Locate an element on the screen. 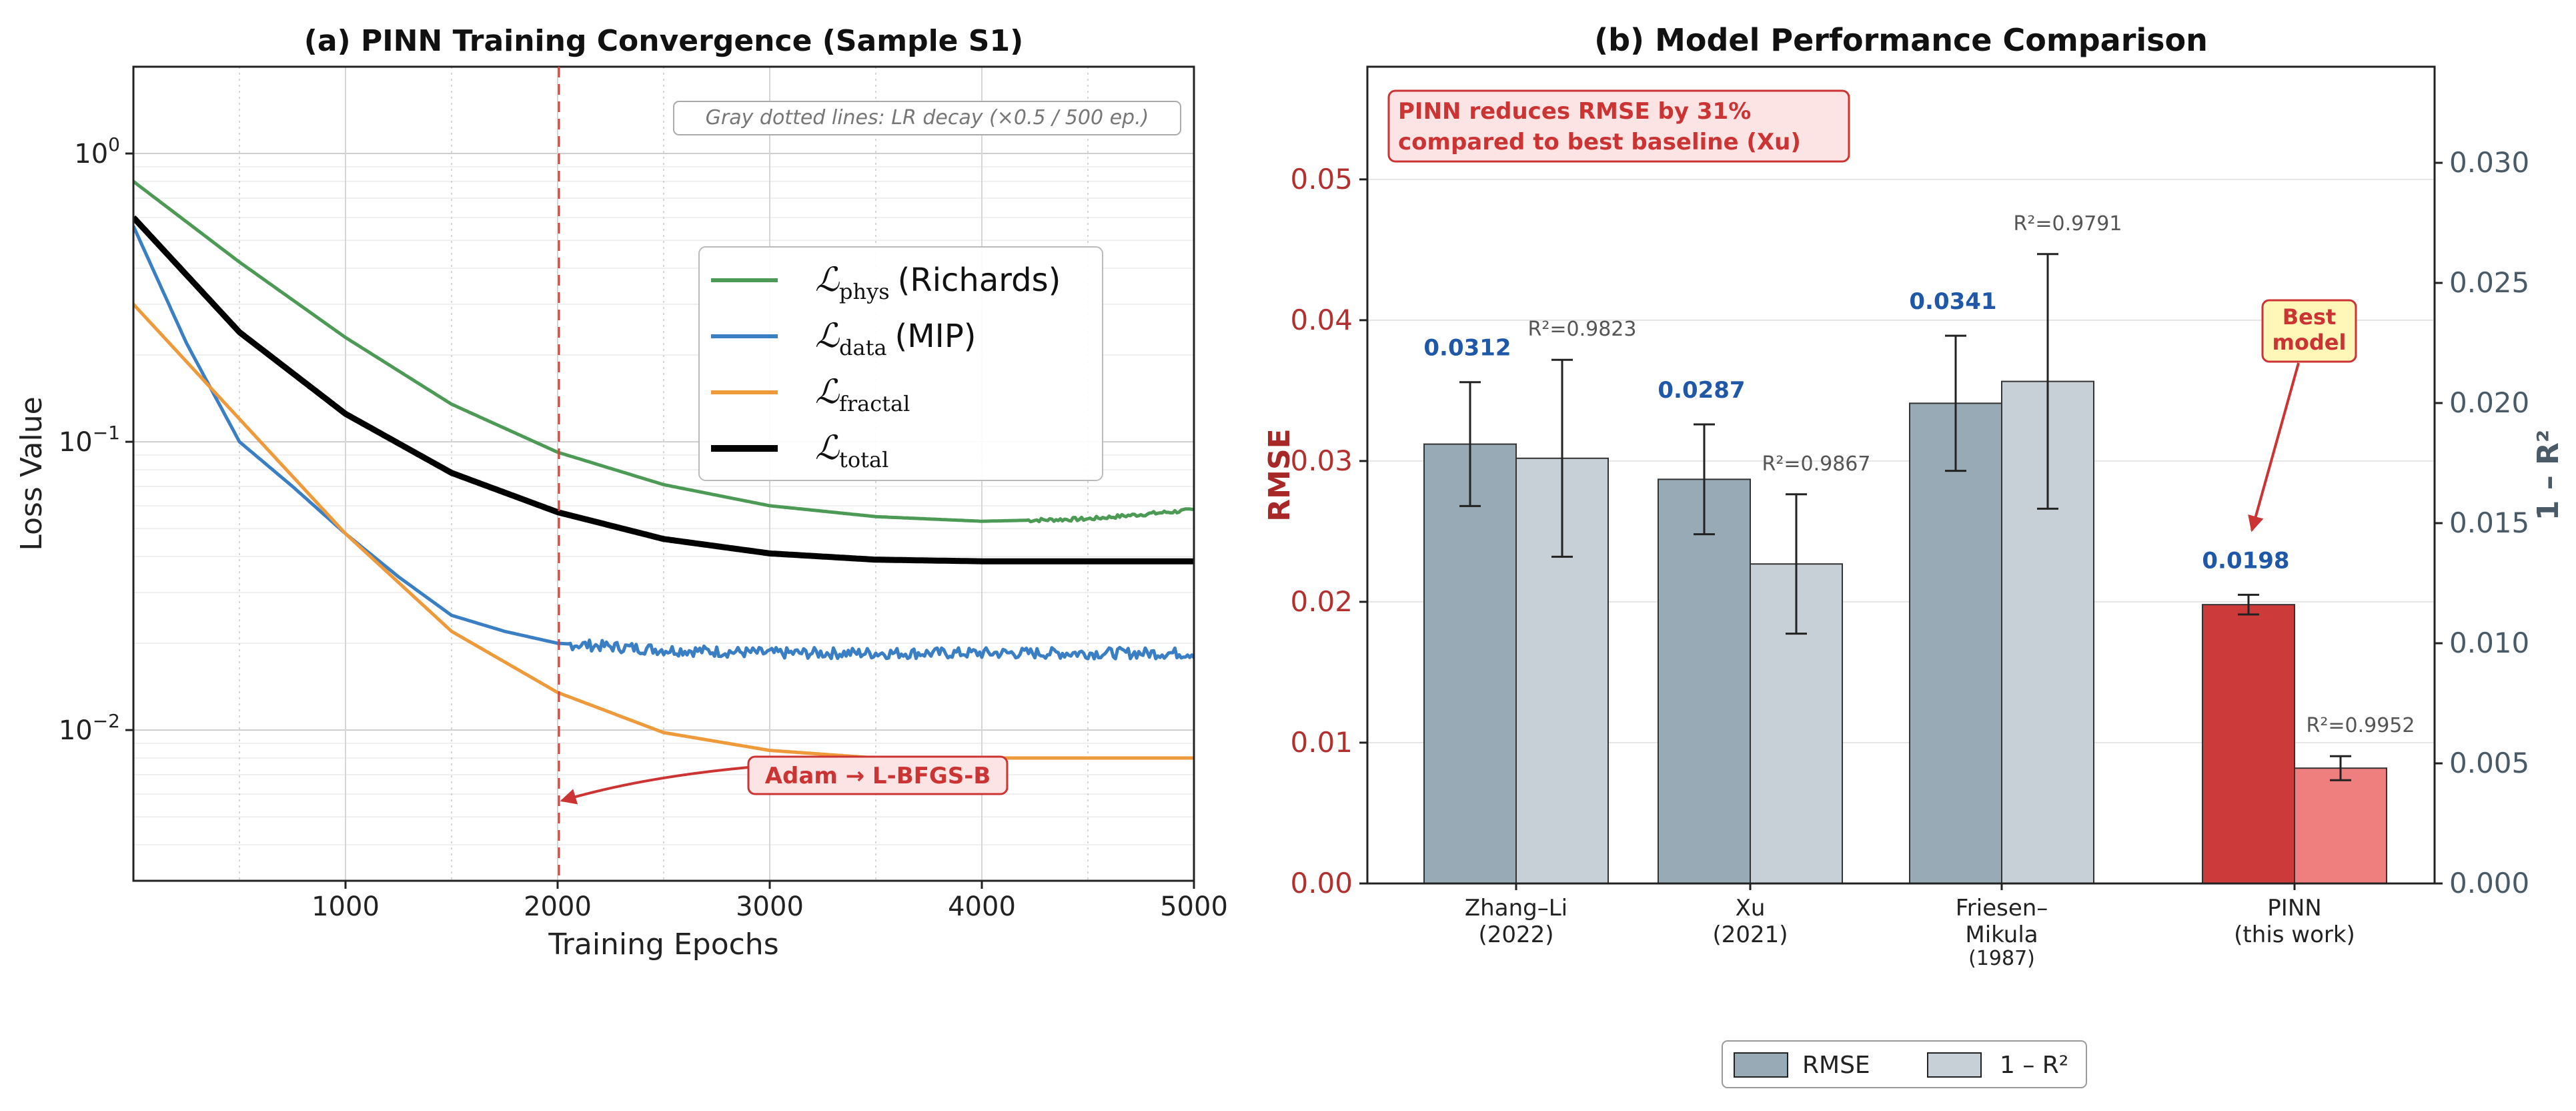 The height and width of the screenshot is (1111, 2576). legend-label-fractal: ℒfractal is located at coordinates (862, 394).